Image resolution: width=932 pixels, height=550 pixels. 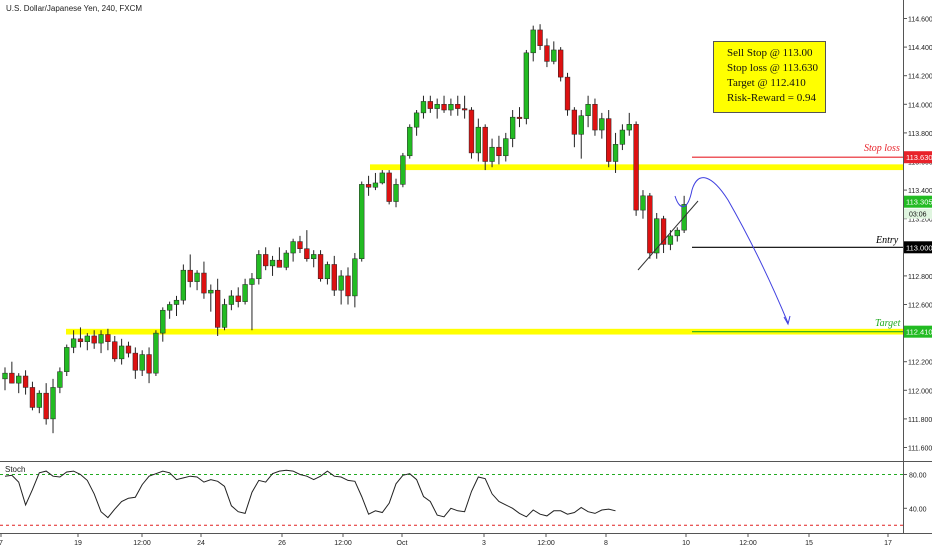 I want to click on wedge-lower-line, so click(x=668, y=235).